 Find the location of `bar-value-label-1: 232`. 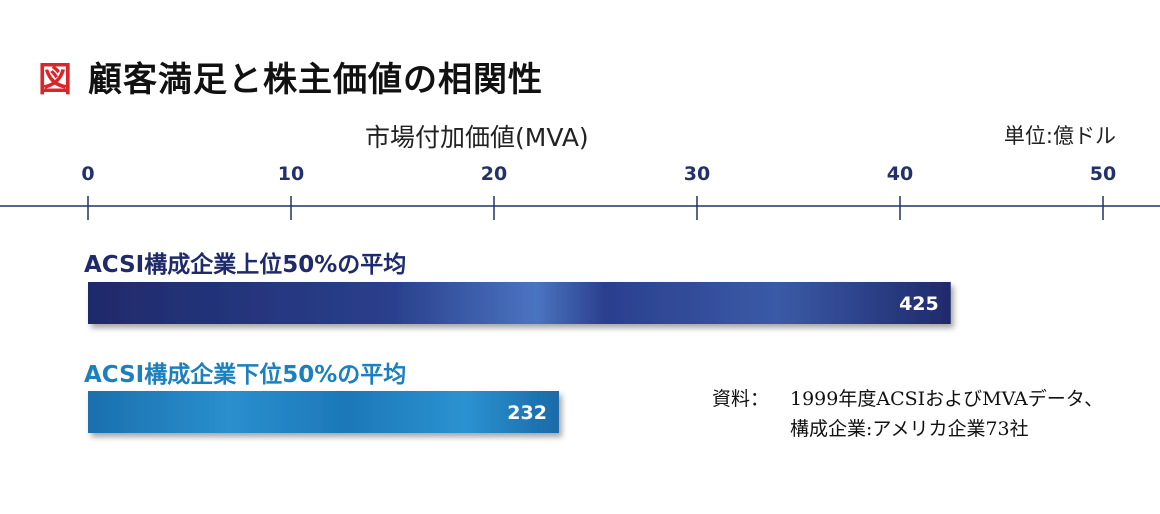

bar-value-label-1: 232 is located at coordinates (527, 413).